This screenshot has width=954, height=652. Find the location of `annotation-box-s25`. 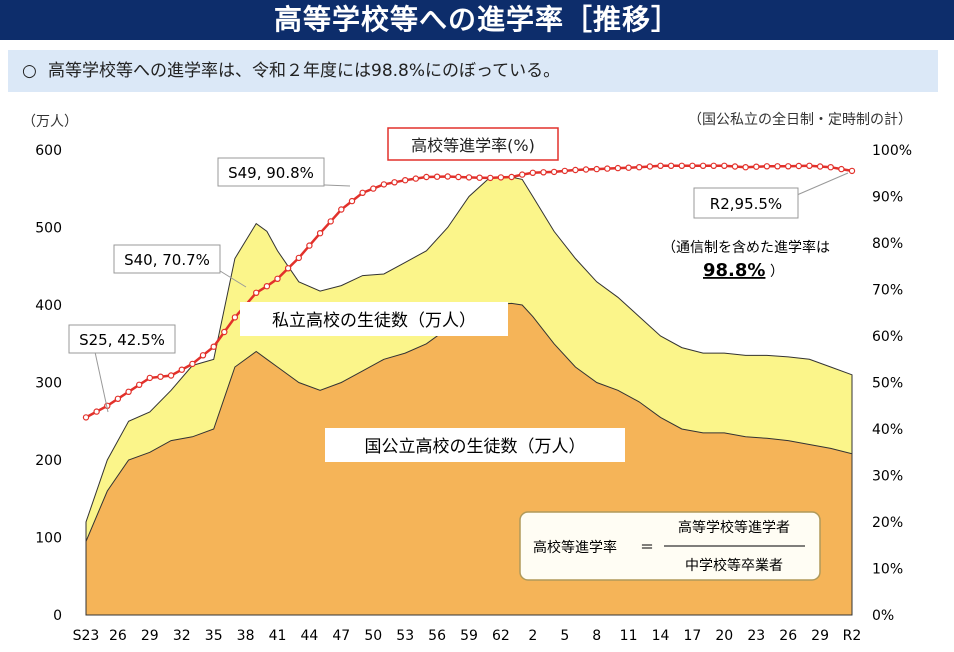

annotation-box-s25 is located at coordinates (122, 339).